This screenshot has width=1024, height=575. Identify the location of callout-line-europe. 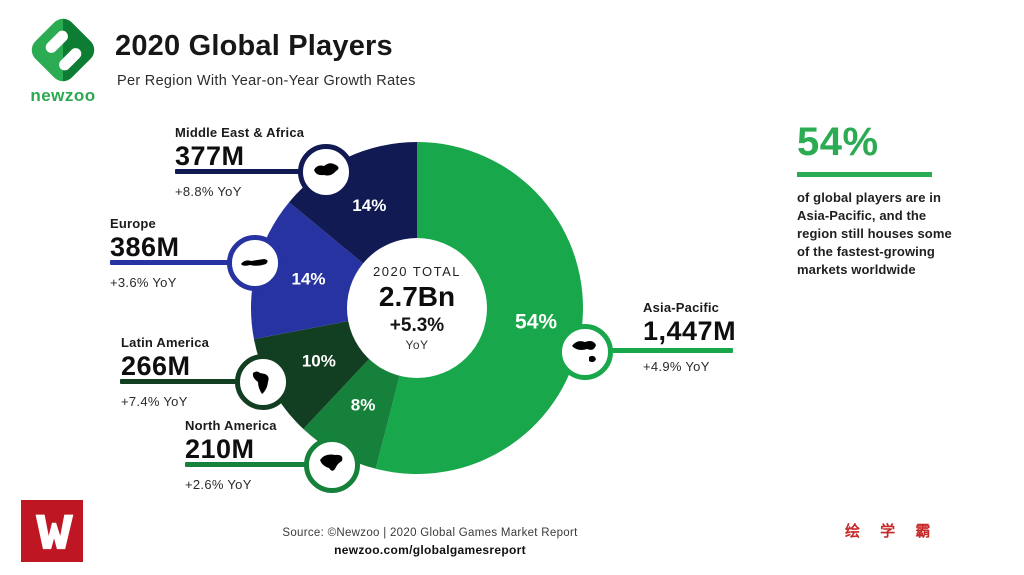
(183, 262).